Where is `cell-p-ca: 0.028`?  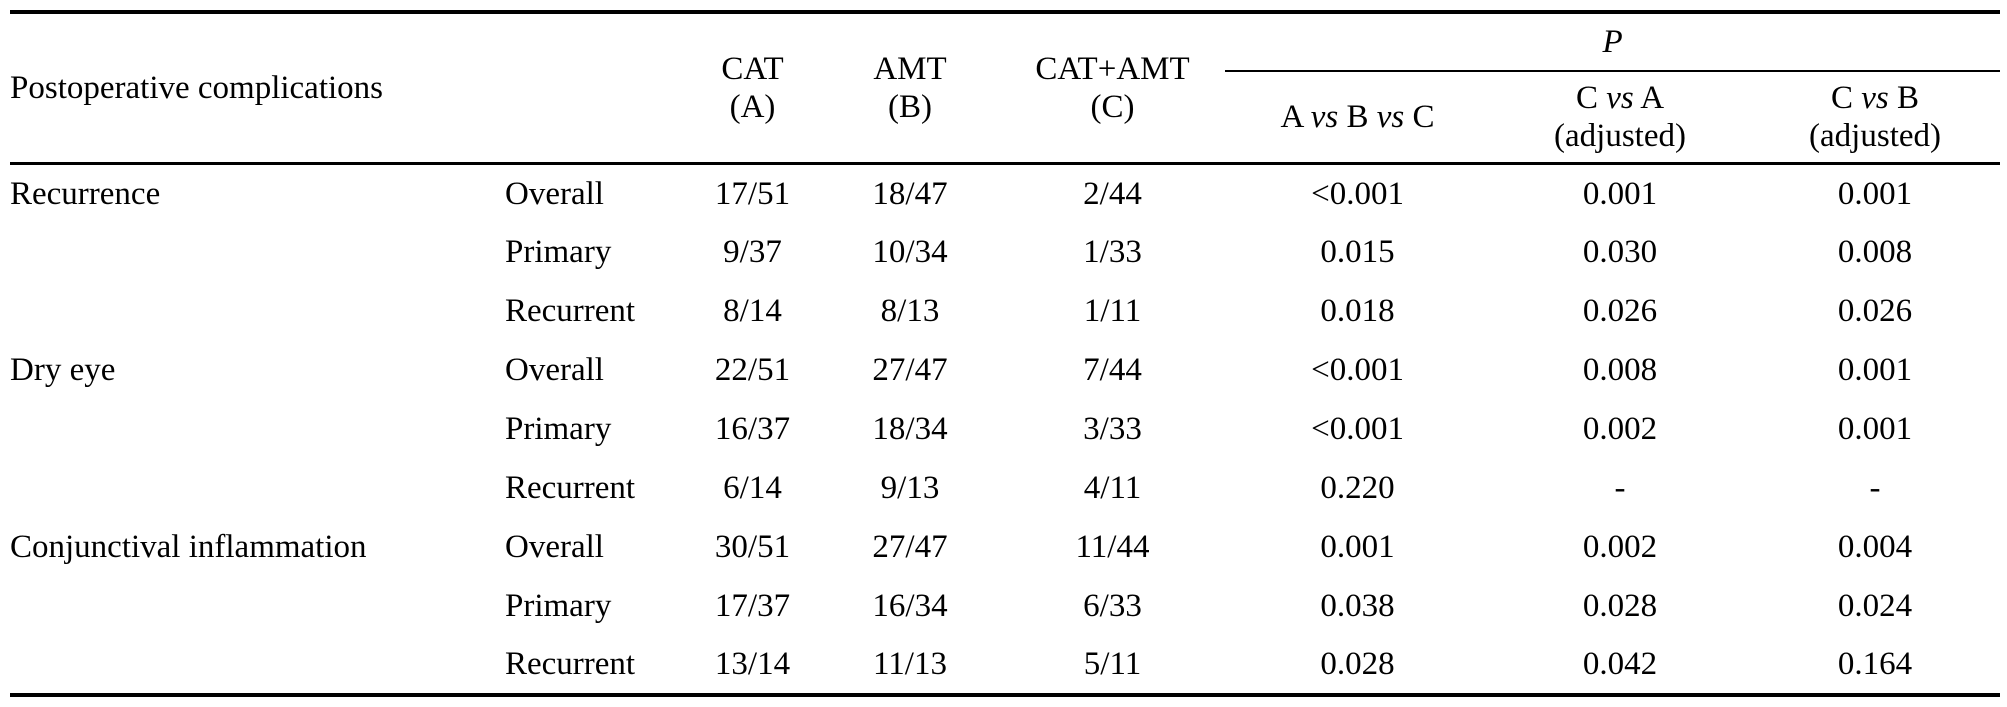 cell-p-ca: 0.028 is located at coordinates (1620, 606).